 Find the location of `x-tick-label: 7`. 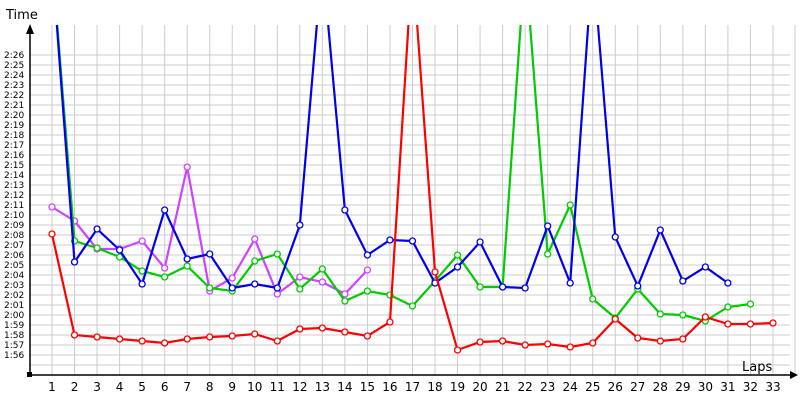

x-tick-label: 7 is located at coordinates (187, 387).